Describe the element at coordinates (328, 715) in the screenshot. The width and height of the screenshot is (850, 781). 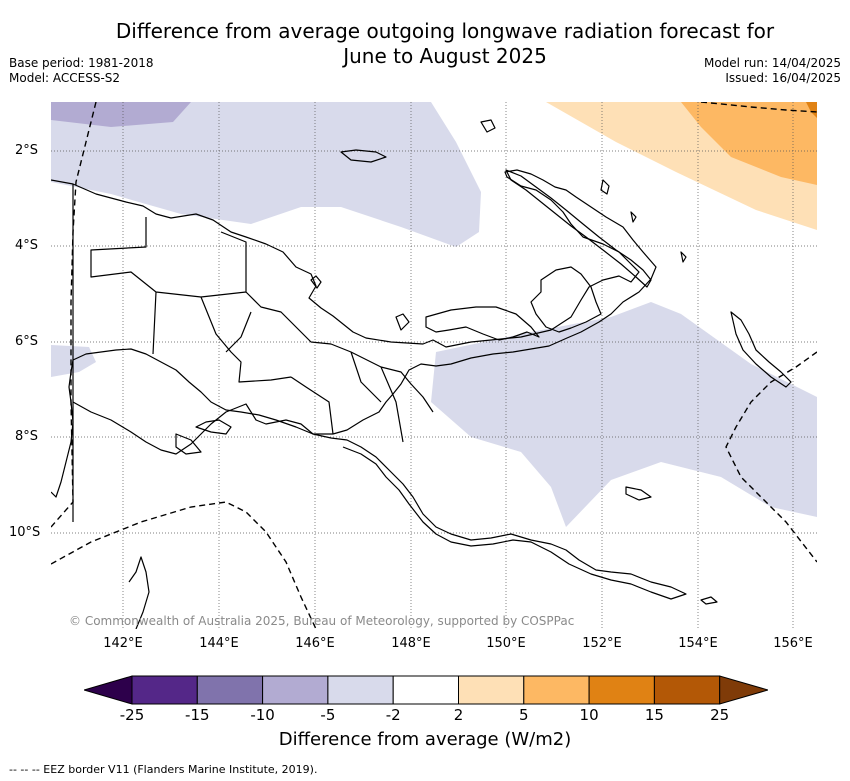
I see `colorbar-tick-label: -5` at that location.